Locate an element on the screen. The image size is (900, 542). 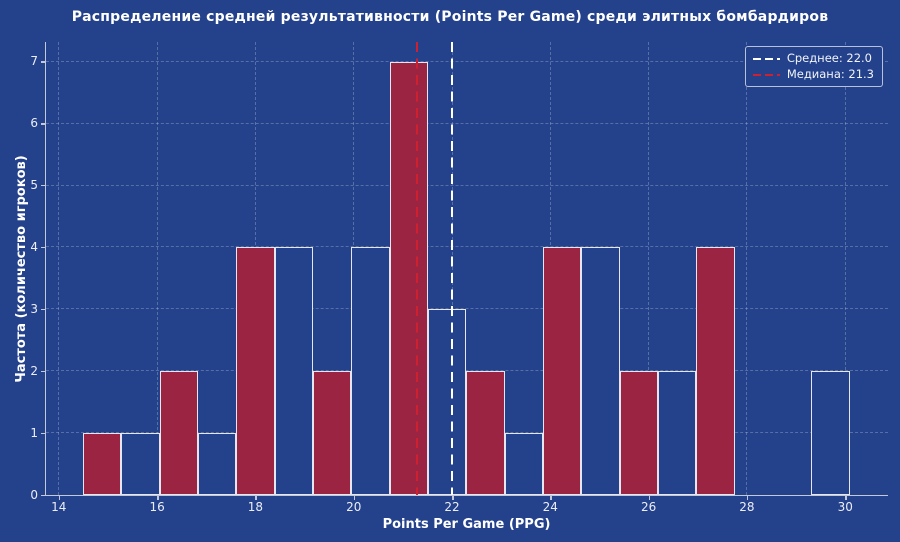
y-axis-label: Частота (количество игроков) is located at coordinates (21, 269).